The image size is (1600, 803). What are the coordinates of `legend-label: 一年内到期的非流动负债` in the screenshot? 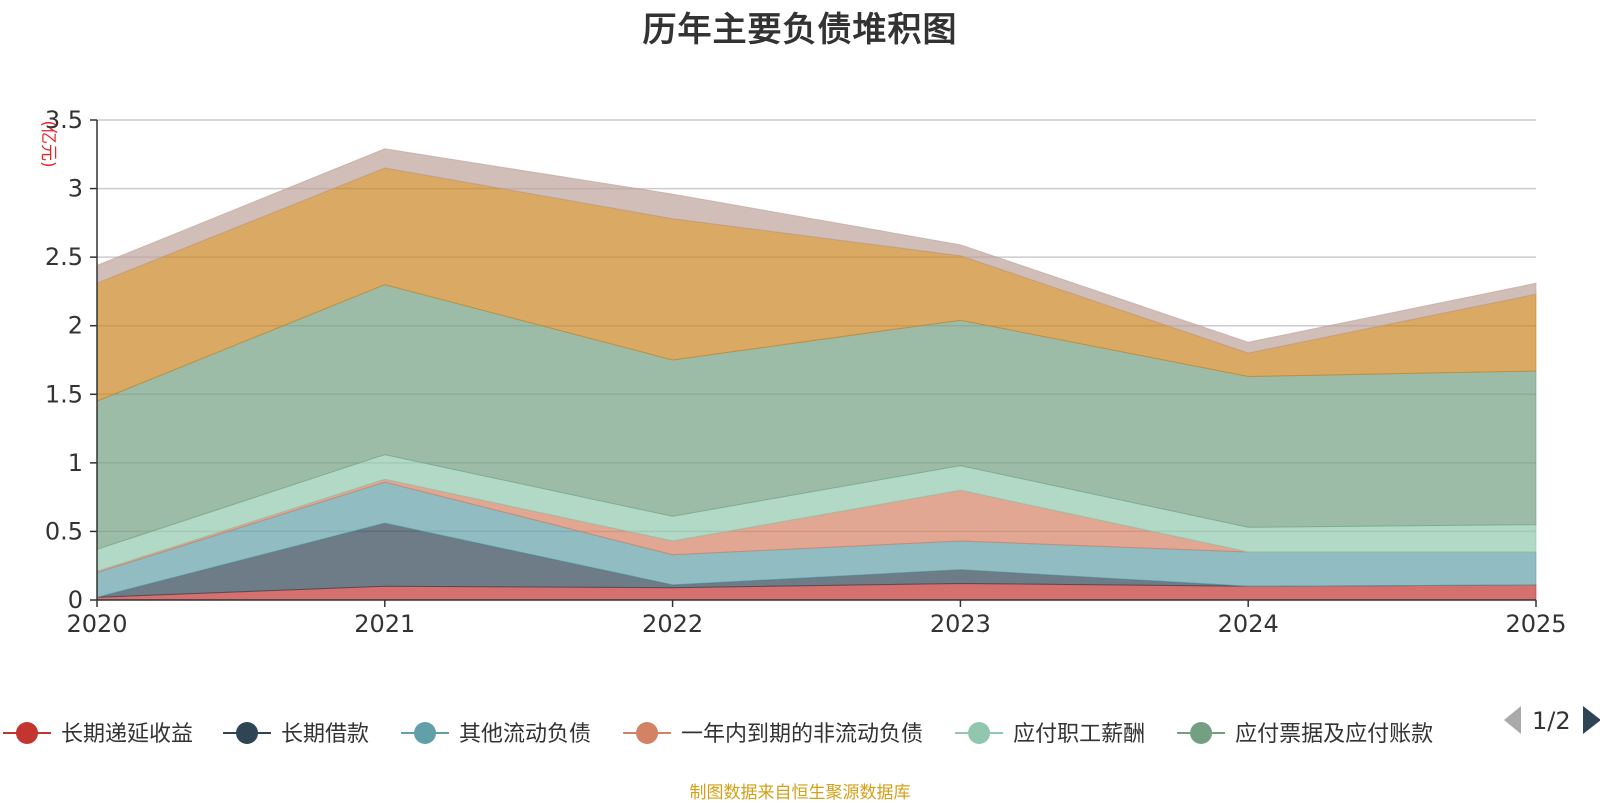 It's located at (802, 734).